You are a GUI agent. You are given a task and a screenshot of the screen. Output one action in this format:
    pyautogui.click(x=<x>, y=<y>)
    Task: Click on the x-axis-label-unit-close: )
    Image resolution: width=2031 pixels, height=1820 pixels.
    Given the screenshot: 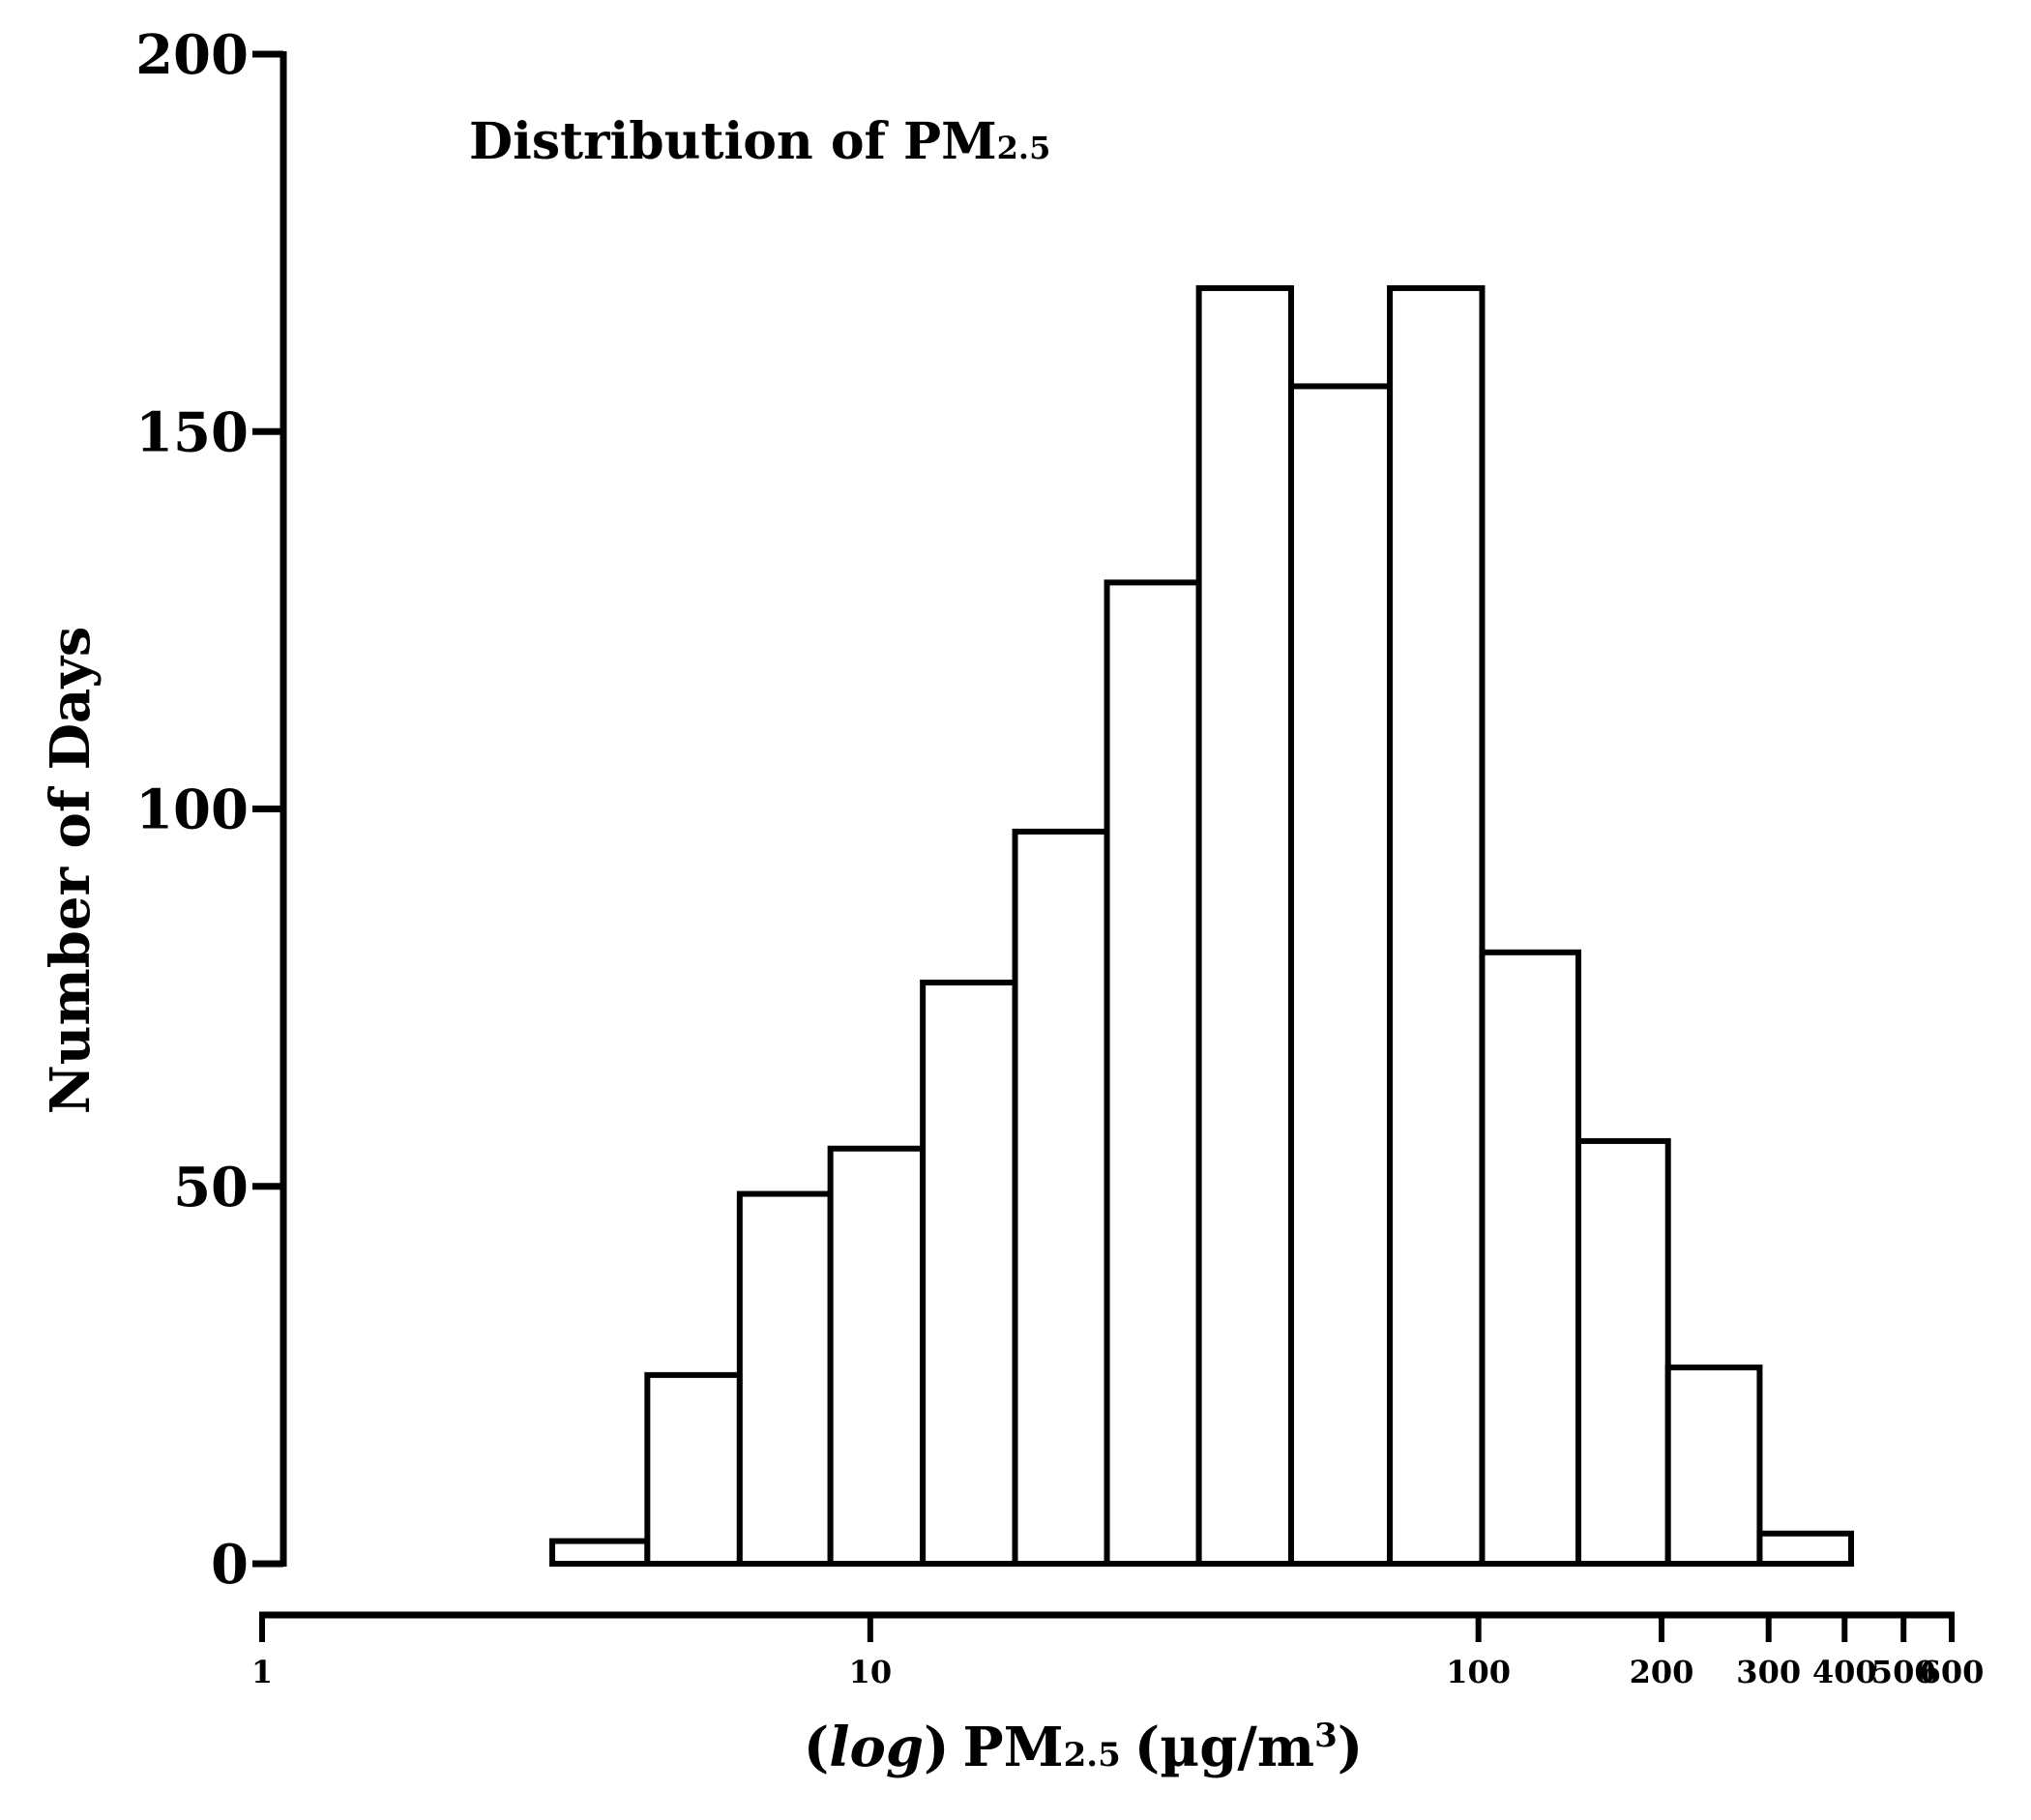 What is the action you would take?
    pyautogui.click(x=1351, y=1748)
    